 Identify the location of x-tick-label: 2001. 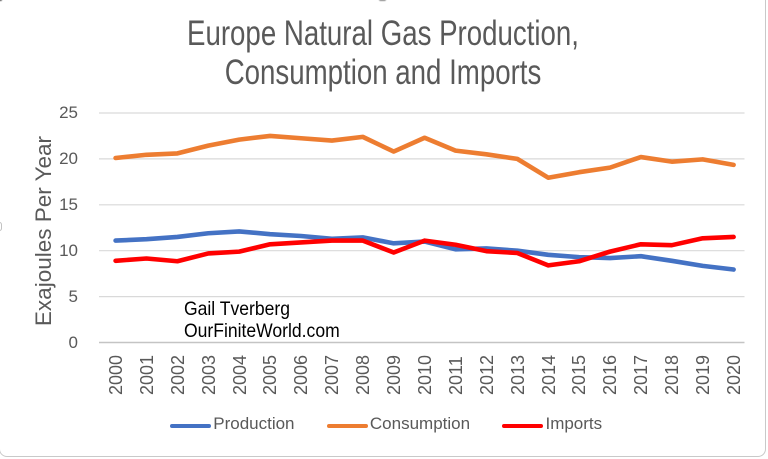
(146, 374).